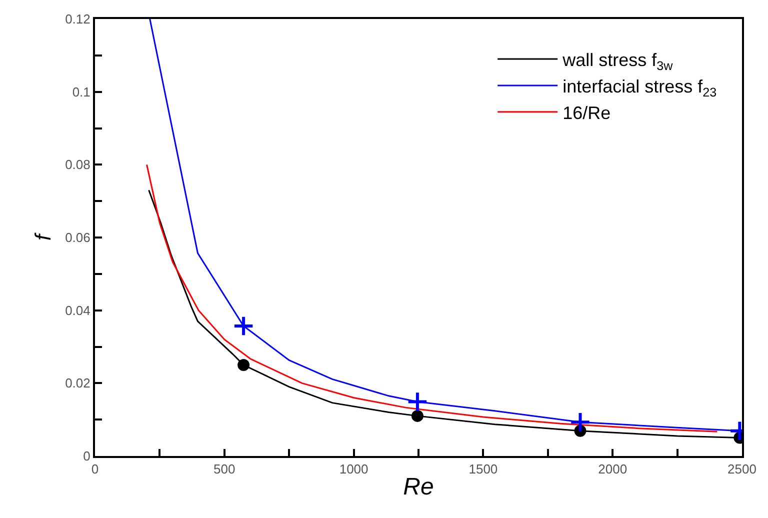  Describe the element at coordinates (353, 469) in the screenshot. I see `x-tick-label: 1000` at that location.